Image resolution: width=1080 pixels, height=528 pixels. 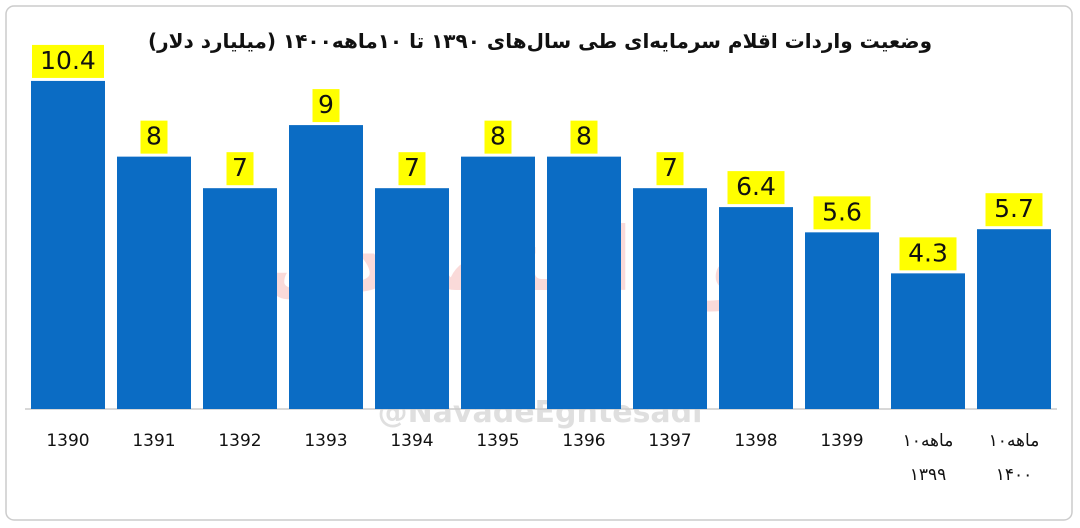 I want to click on value-label: 9, so click(x=326, y=104).